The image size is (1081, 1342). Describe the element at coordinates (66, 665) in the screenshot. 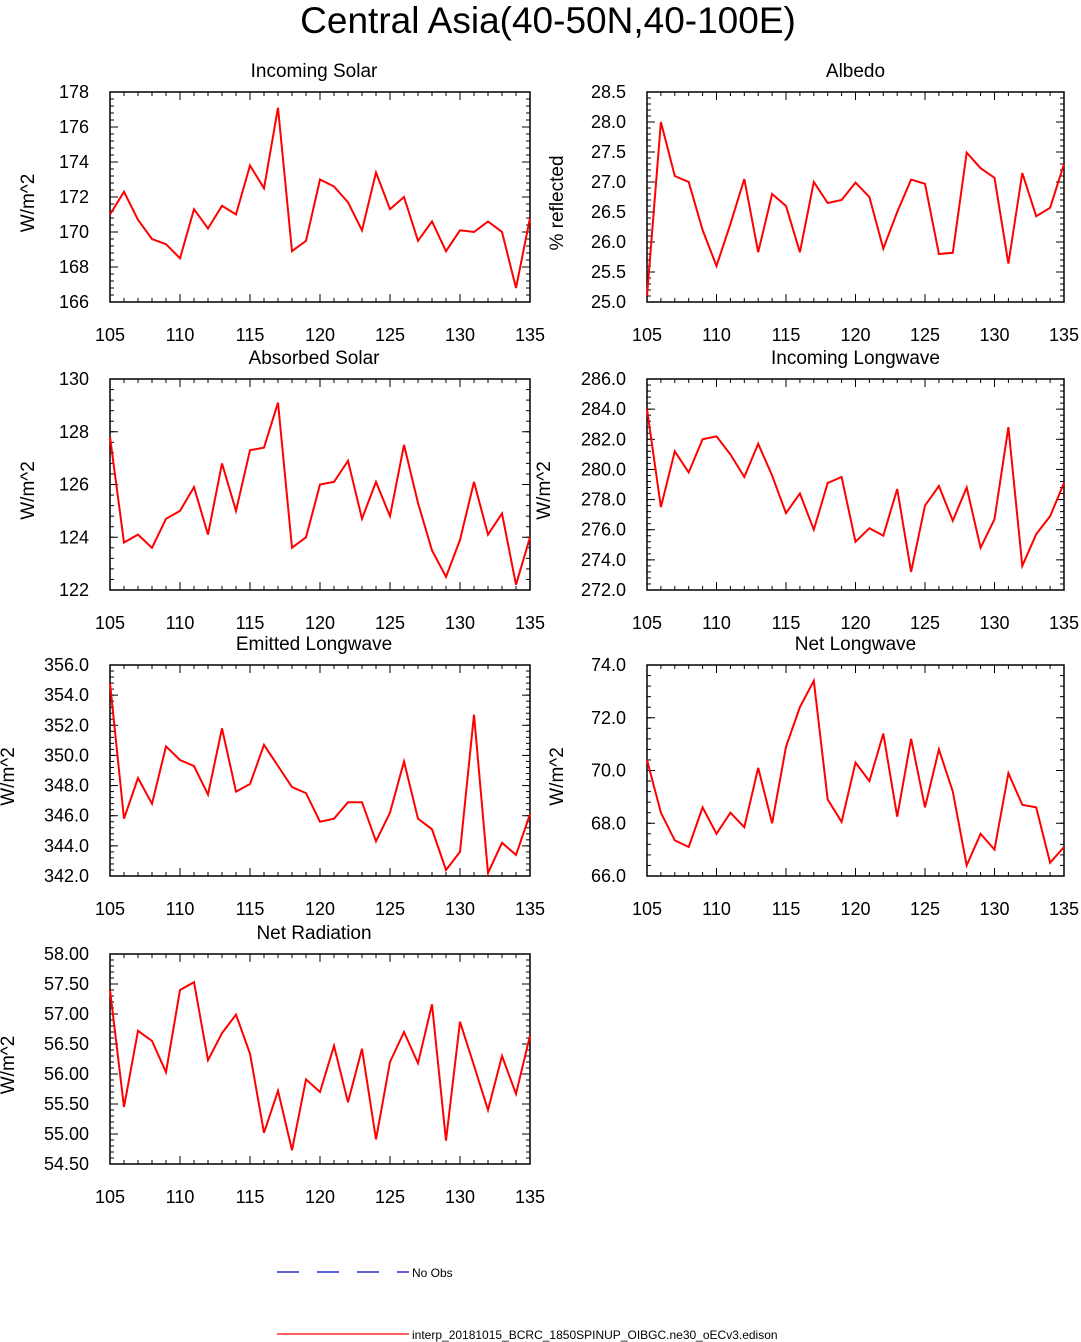

I see `y-tick-label: 356.0` at that location.